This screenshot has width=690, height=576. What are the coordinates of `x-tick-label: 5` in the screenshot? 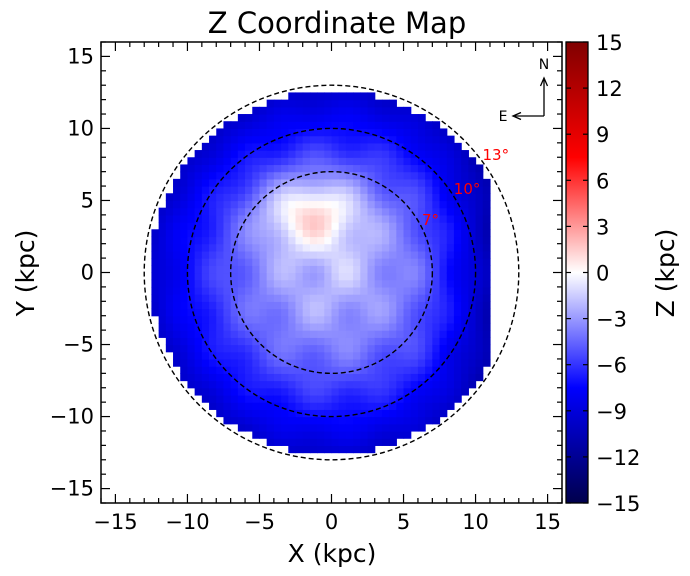 It's located at (403, 522).